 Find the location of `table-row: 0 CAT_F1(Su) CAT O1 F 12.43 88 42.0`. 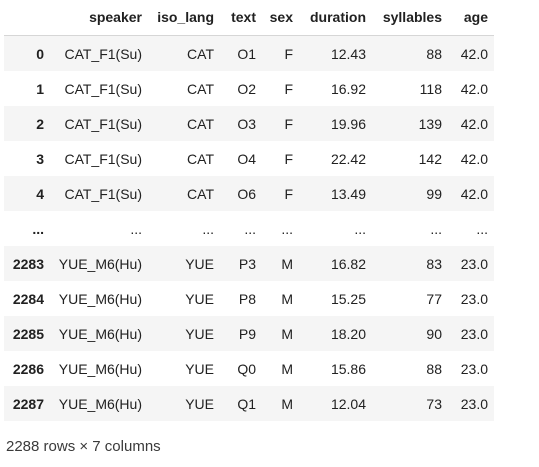

table-row: 0 CAT_F1(Su) CAT O1 F 12.43 88 42.0 is located at coordinates (249, 53).